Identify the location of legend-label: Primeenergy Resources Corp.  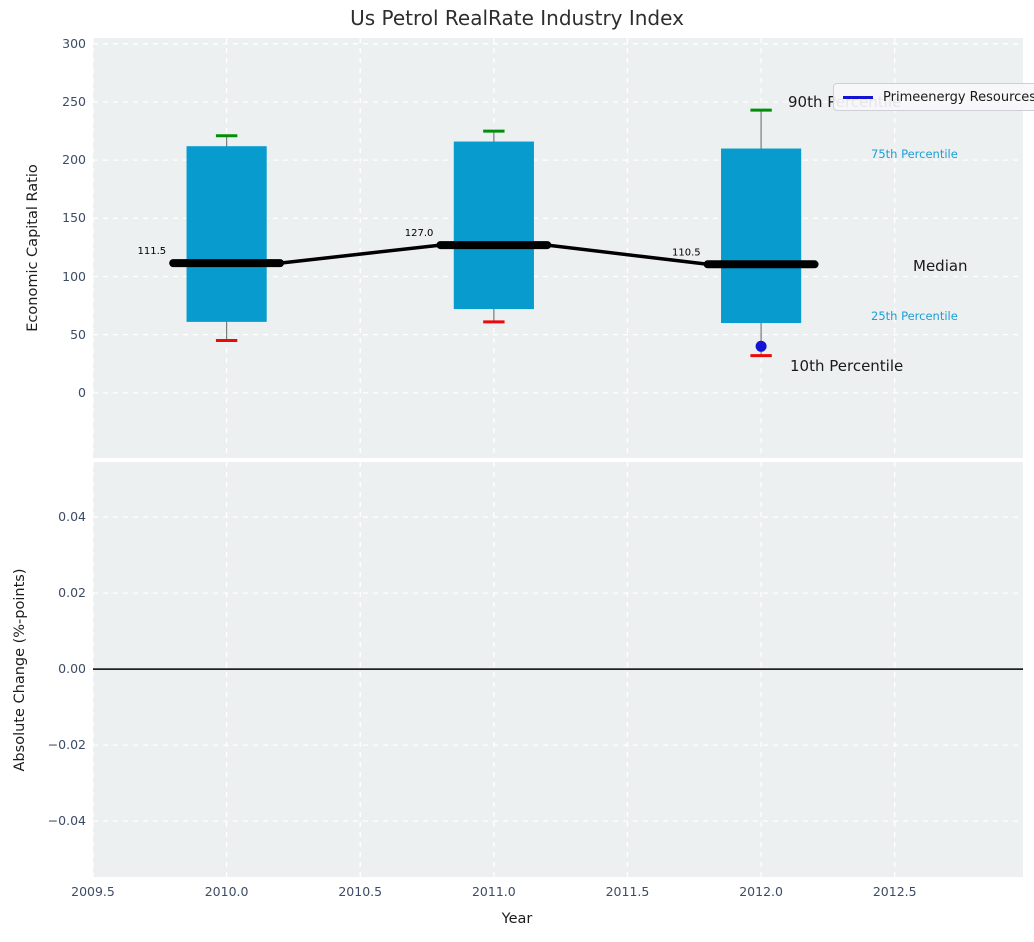
(958, 97).